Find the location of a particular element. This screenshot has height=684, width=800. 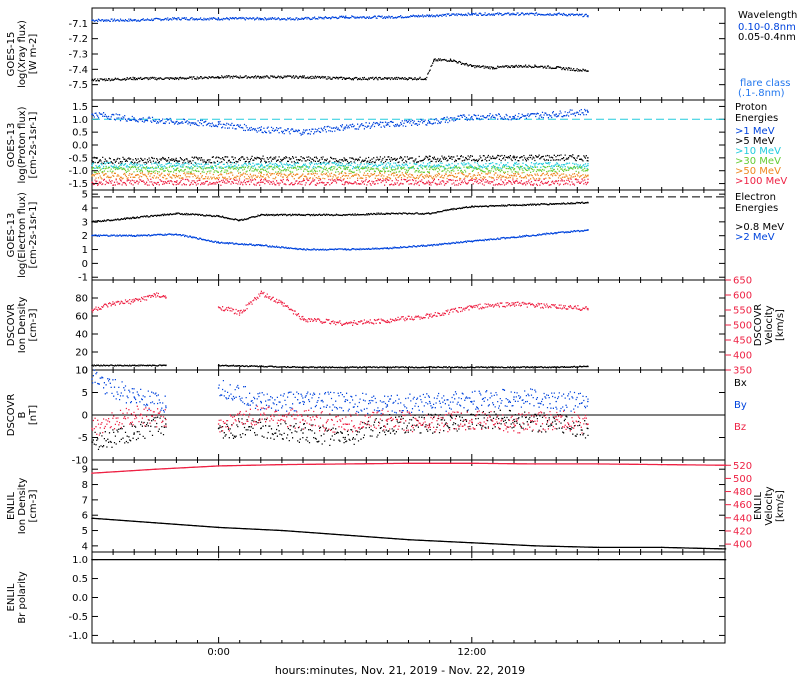

y2-axis-label: ENLIL is located at coordinates (758, 506).